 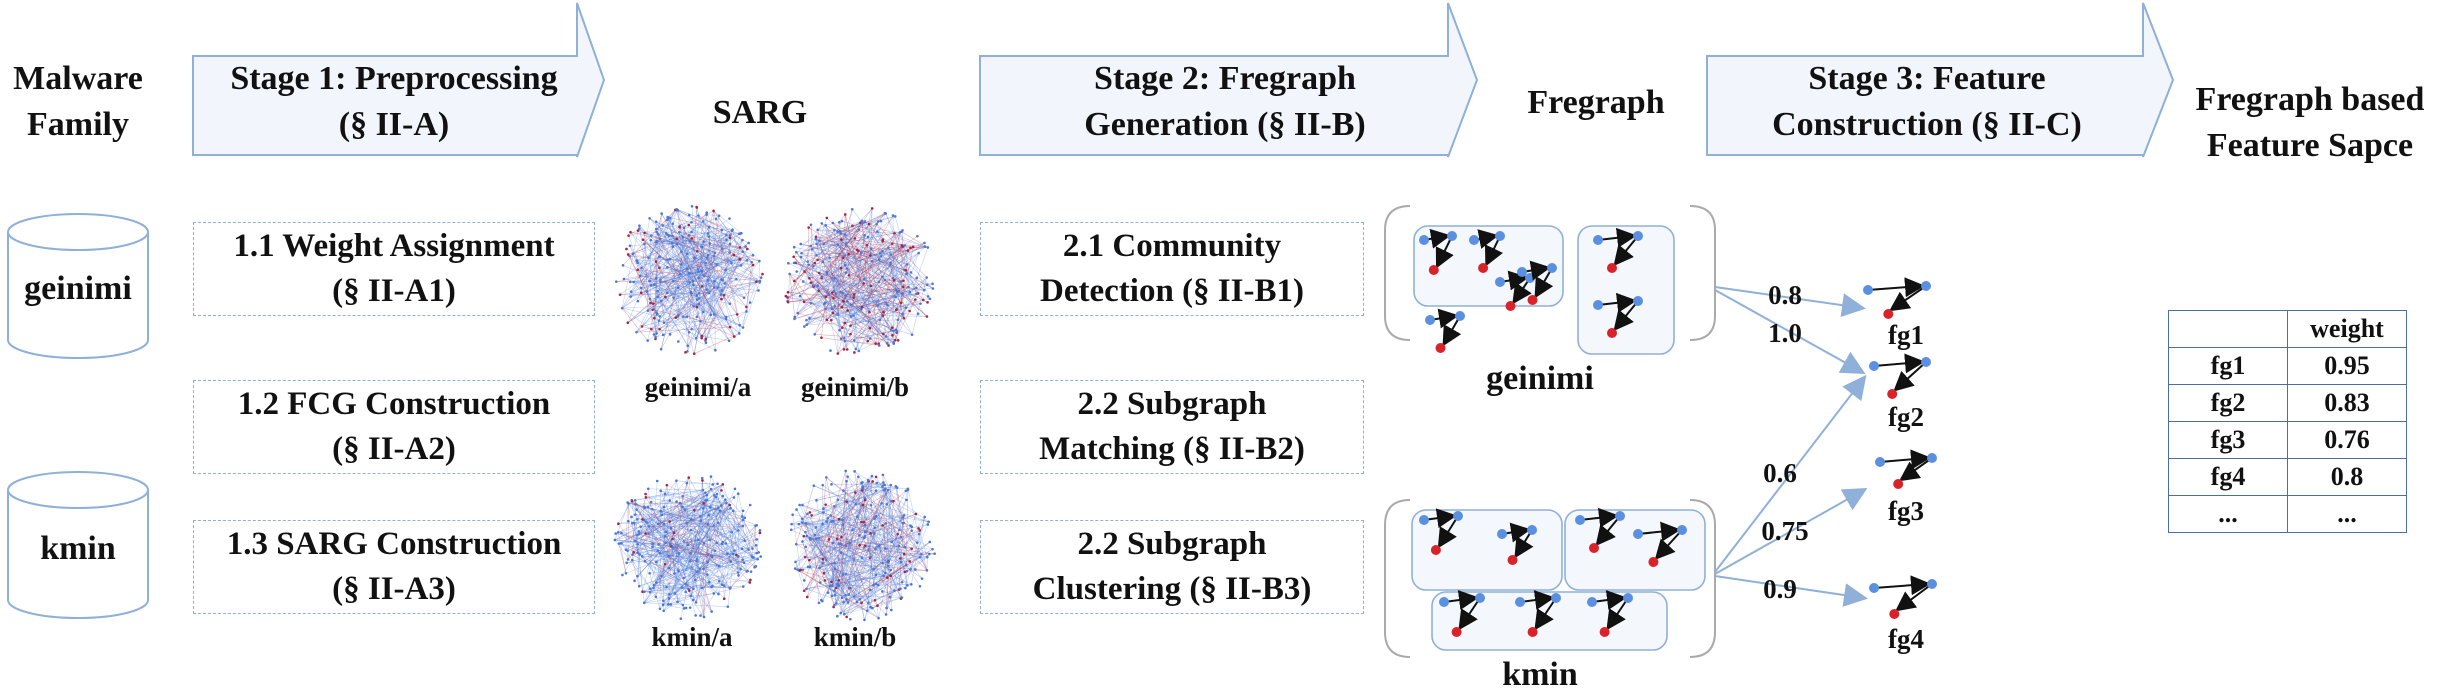 What do you see at coordinates (394, 427) in the screenshot?
I see `step-fcg-construction: 1.2 FCG Construction(§ II-A2)` at bounding box center [394, 427].